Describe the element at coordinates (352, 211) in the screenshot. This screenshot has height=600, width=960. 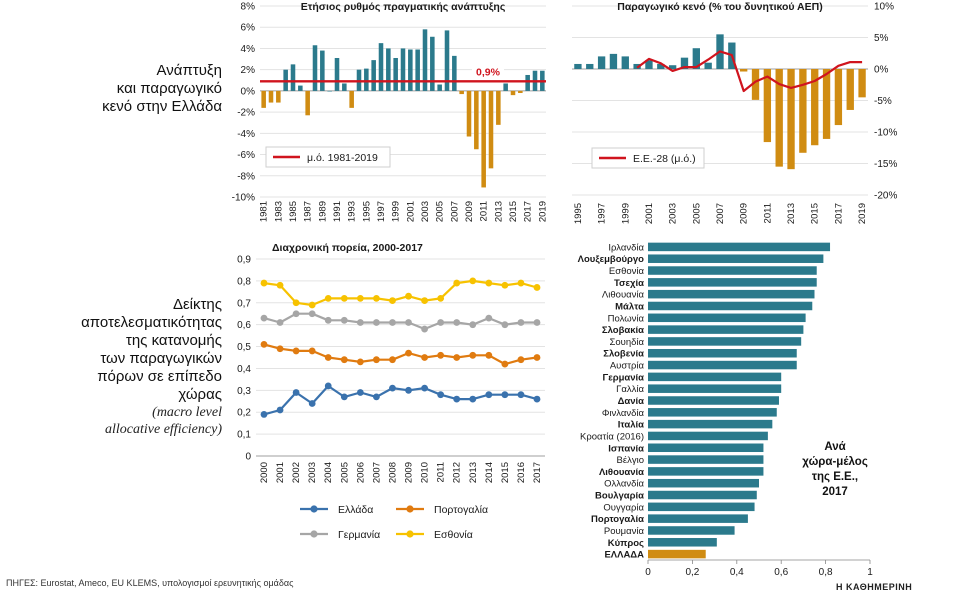
I see `growth-x-tick: 1993` at that location.